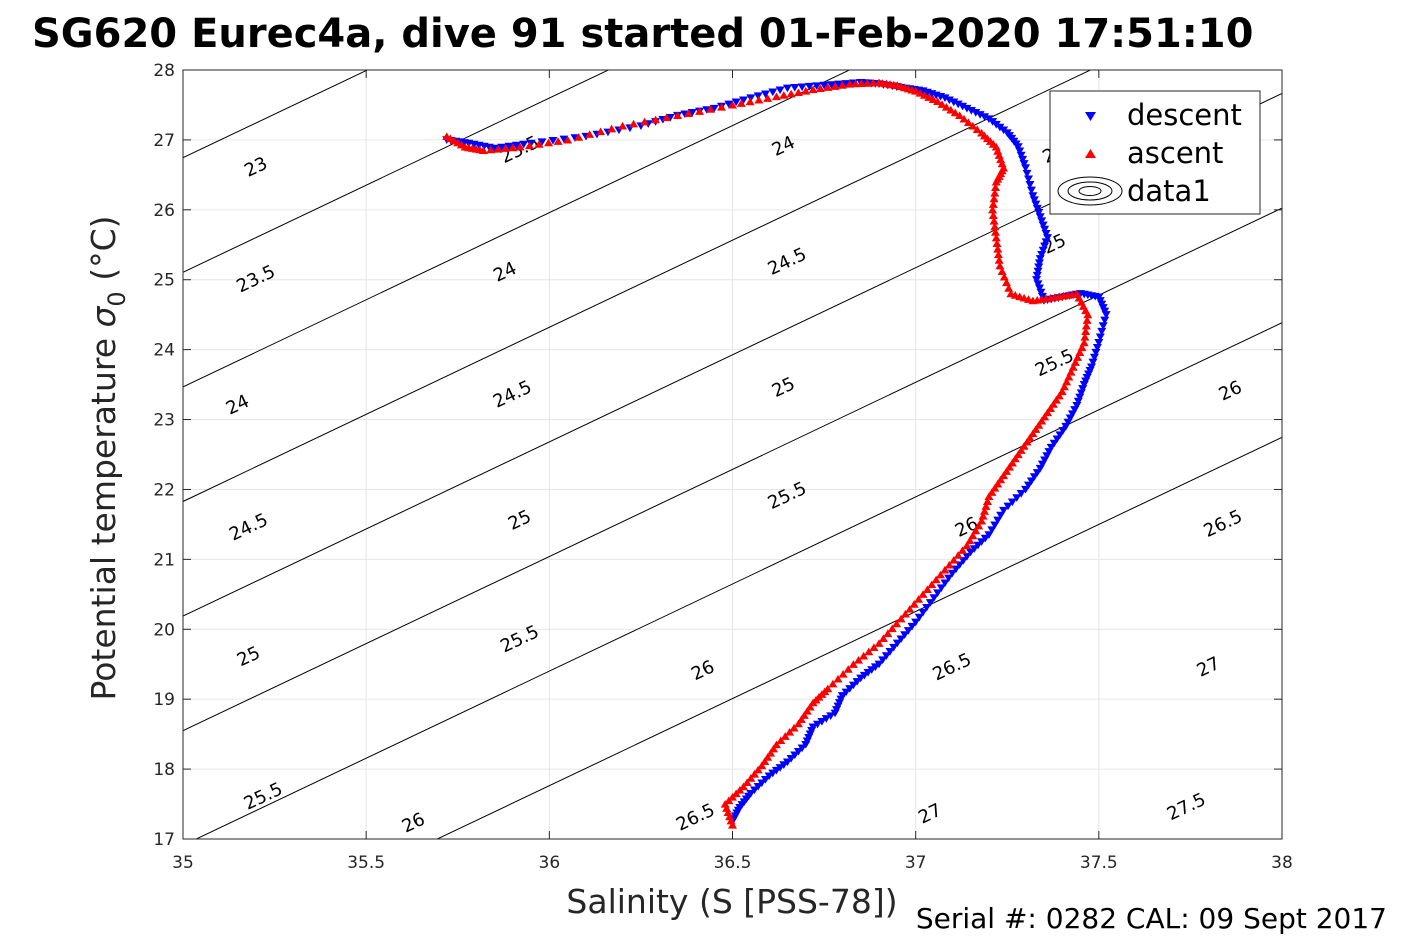 The width and height of the screenshot is (1417, 945). Describe the element at coordinates (103, 514) in the screenshot. I see `y-axis-label-text: Potential temperature` at that location.